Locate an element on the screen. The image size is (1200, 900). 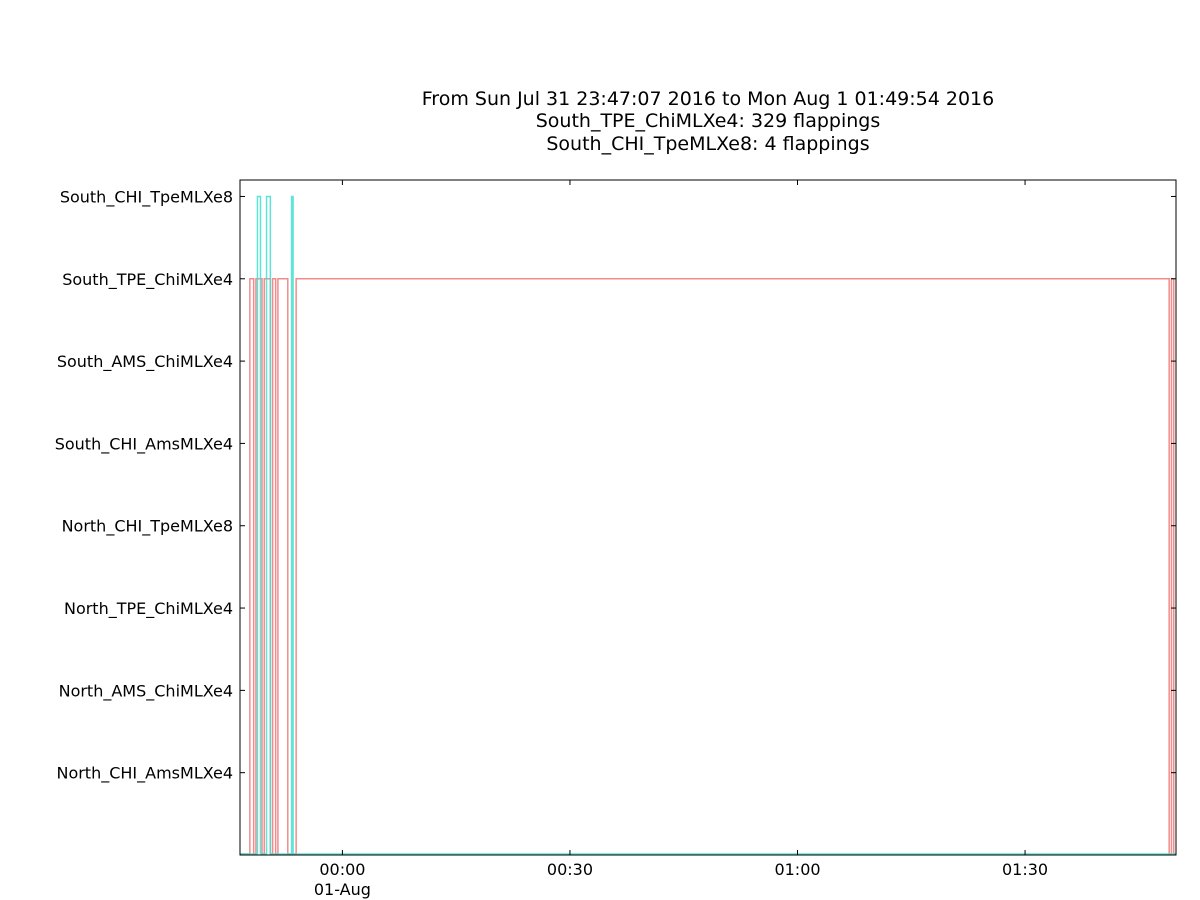
title-line-2: South_TPE_ChiMLXe4: 329 flappings is located at coordinates (708, 121).